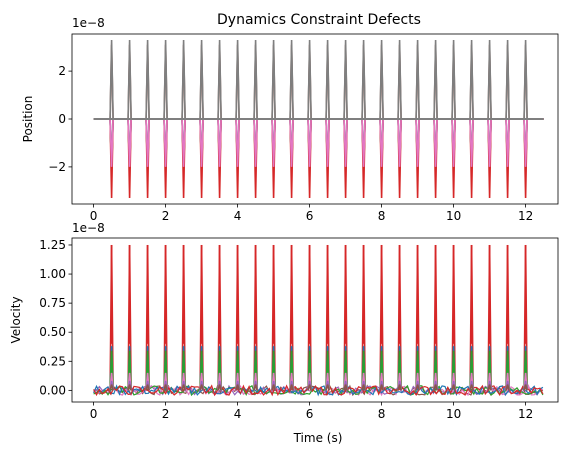 The image size is (576, 455). I want to click on position-spike-s6-t12, so click(327, 79).